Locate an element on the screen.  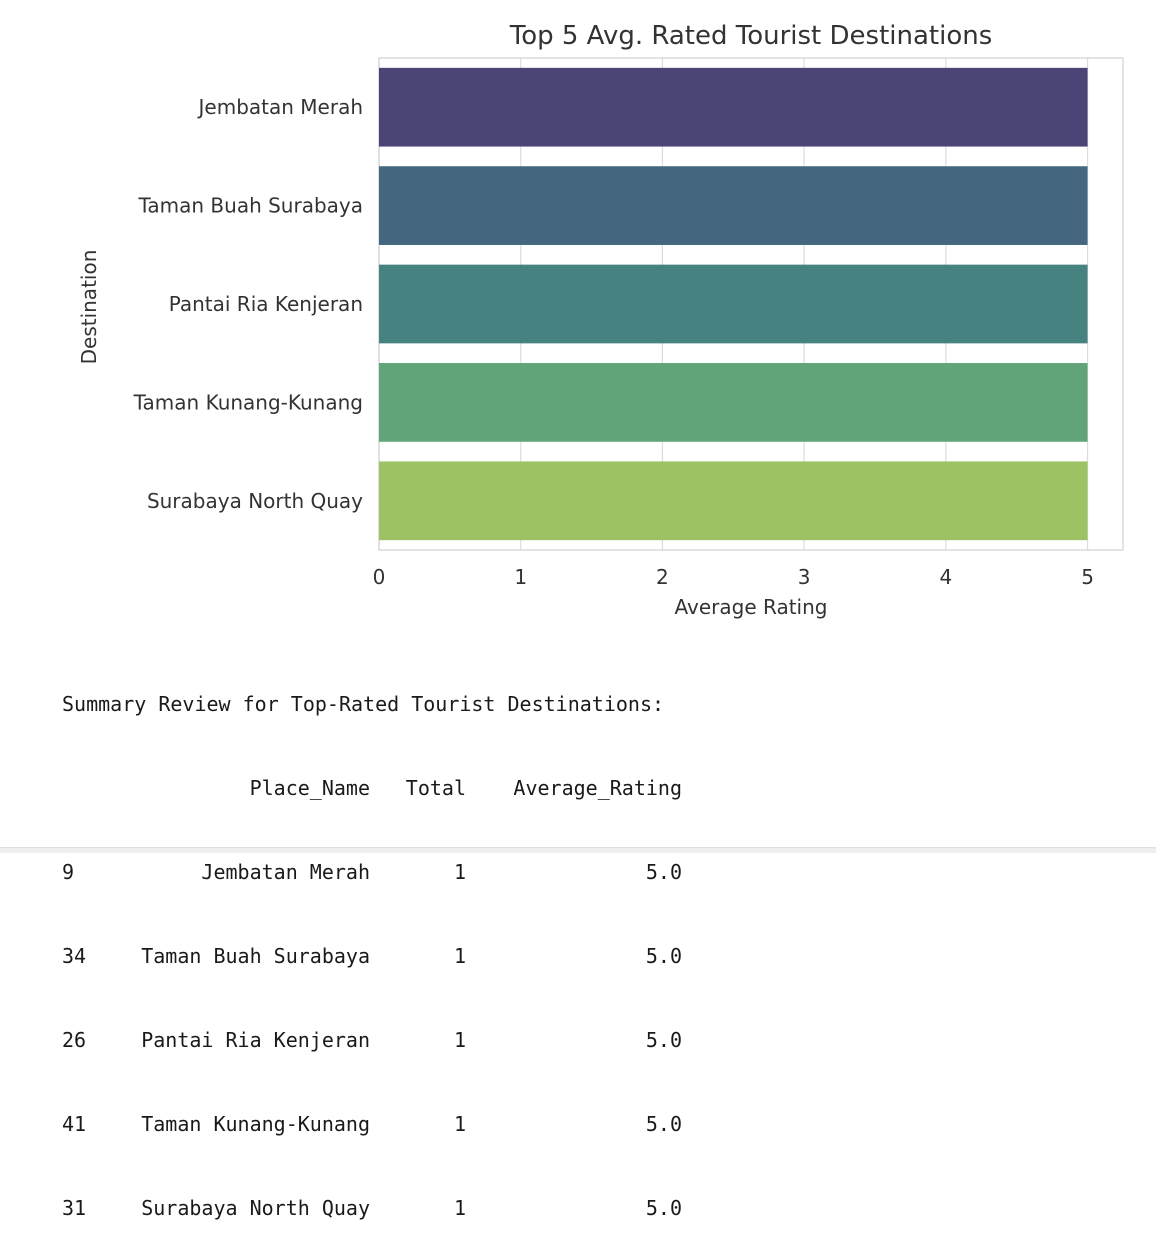
output-divider is located at coordinates (578, 850).